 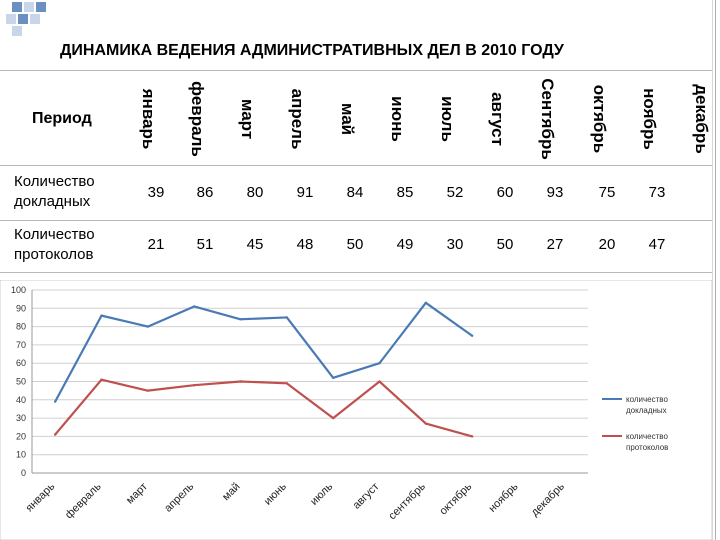 What do you see at coordinates (356, 70) in the screenshot?
I see `divider-top` at bounding box center [356, 70].